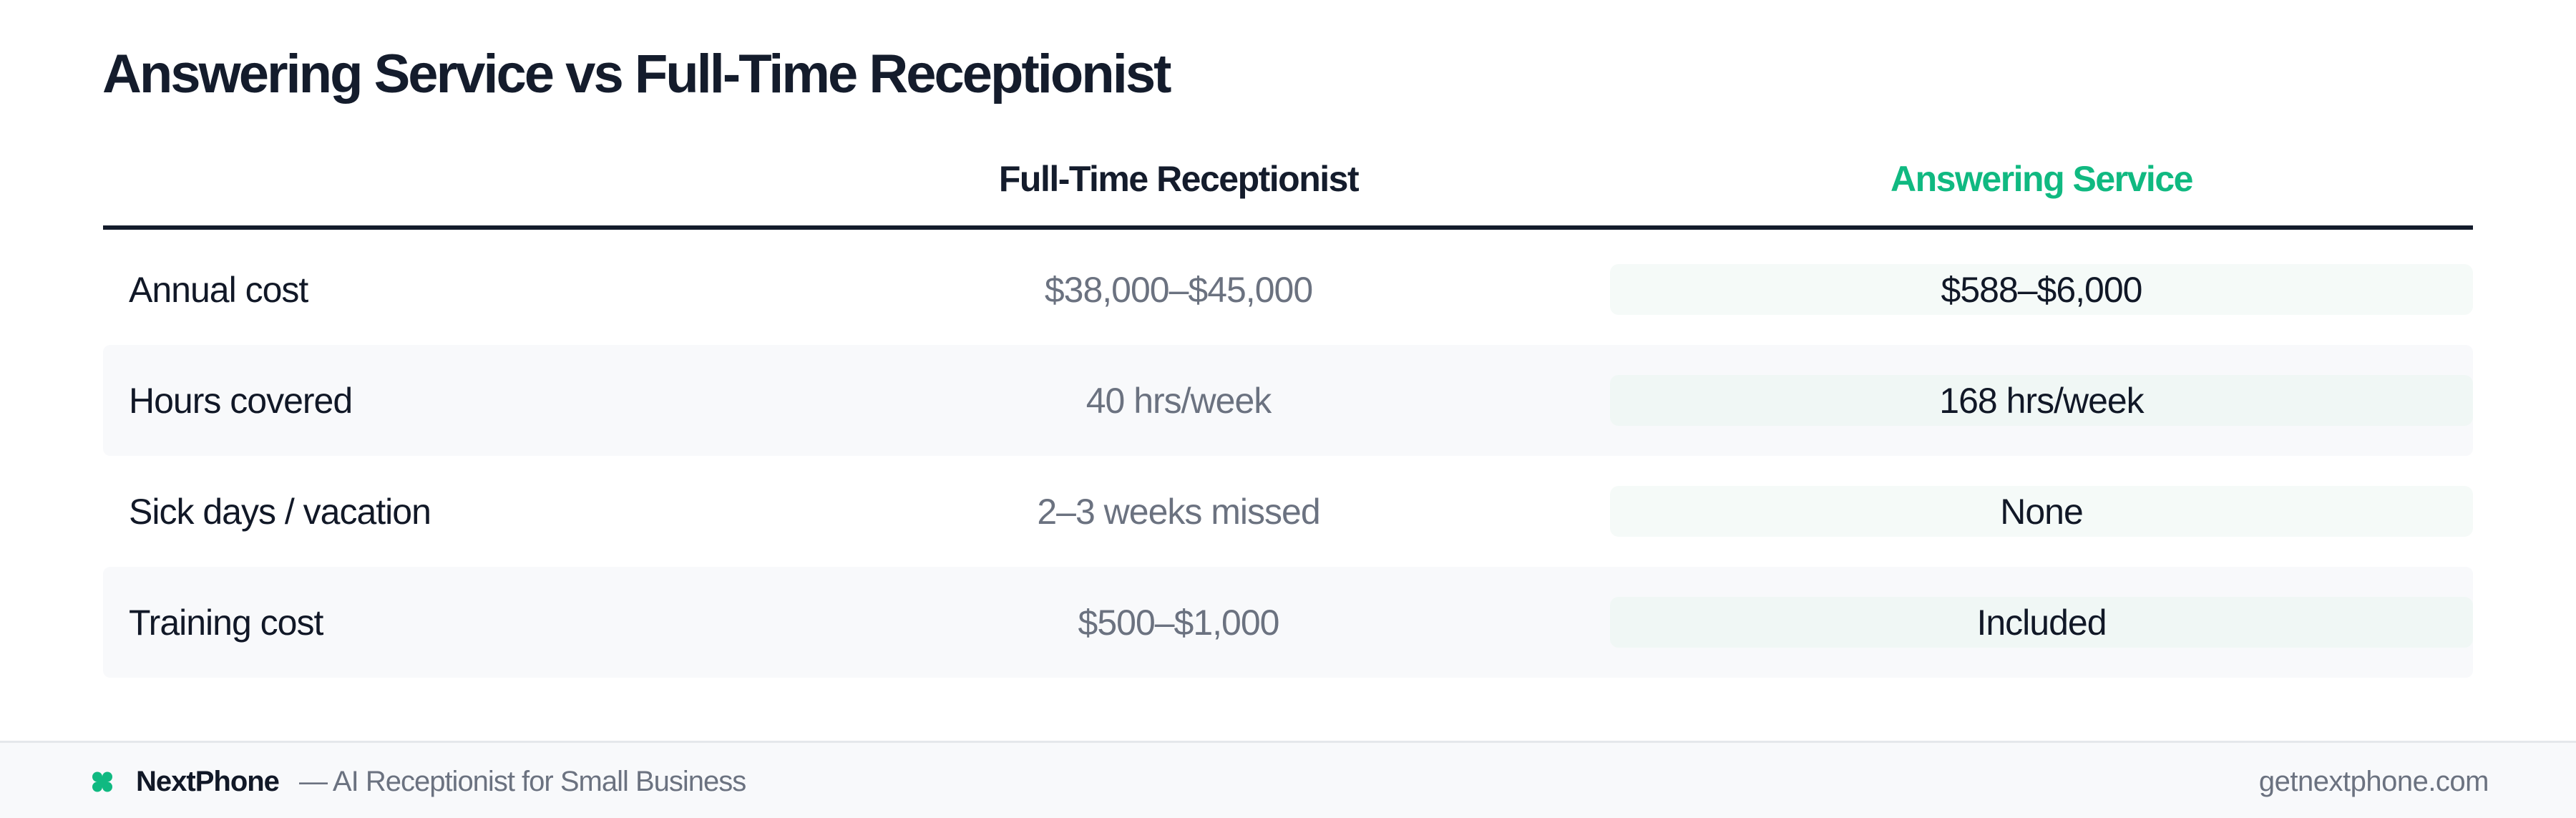  I want to click on service-value: Included, so click(2042, 623).